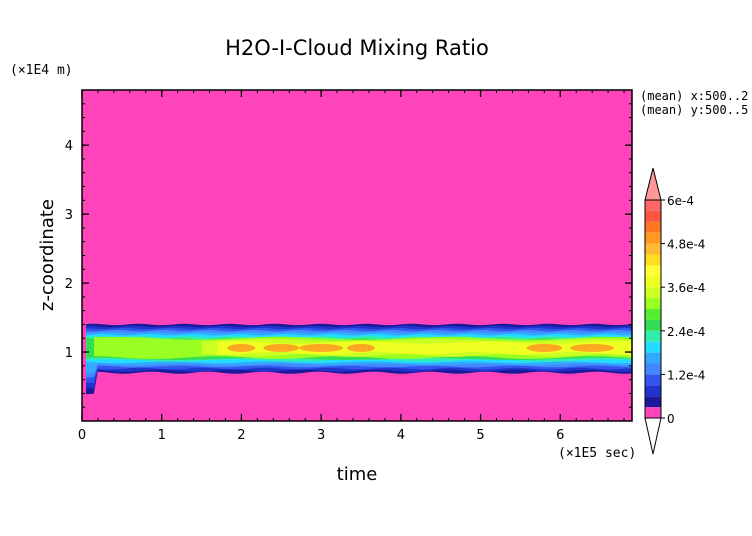 This screenshot has width=752, height=536. What do you see at coordinates (69, 284) in the screenshot?
I see `y-tick-label: 2` at bounding box center [69, 284].